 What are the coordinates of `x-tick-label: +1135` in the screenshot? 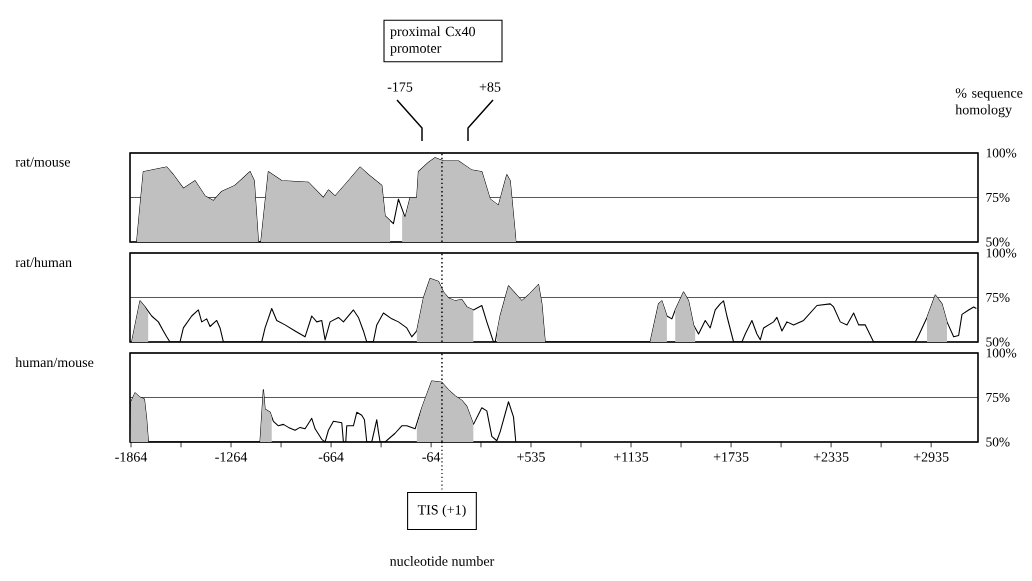 It's located at (631, 457).